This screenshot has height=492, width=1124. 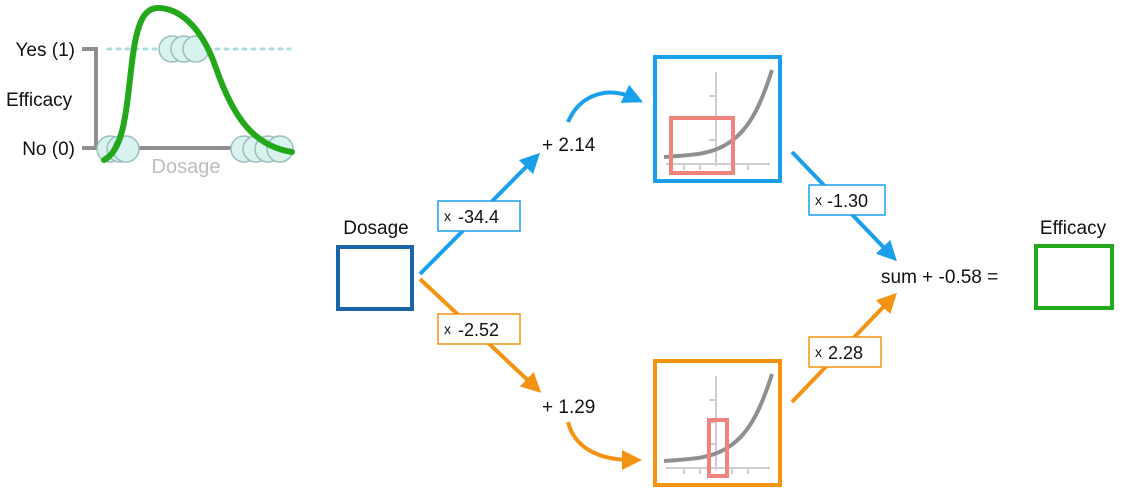 I want to click on sum-label: sum + -0.58 =, so click(x=939, y=277).